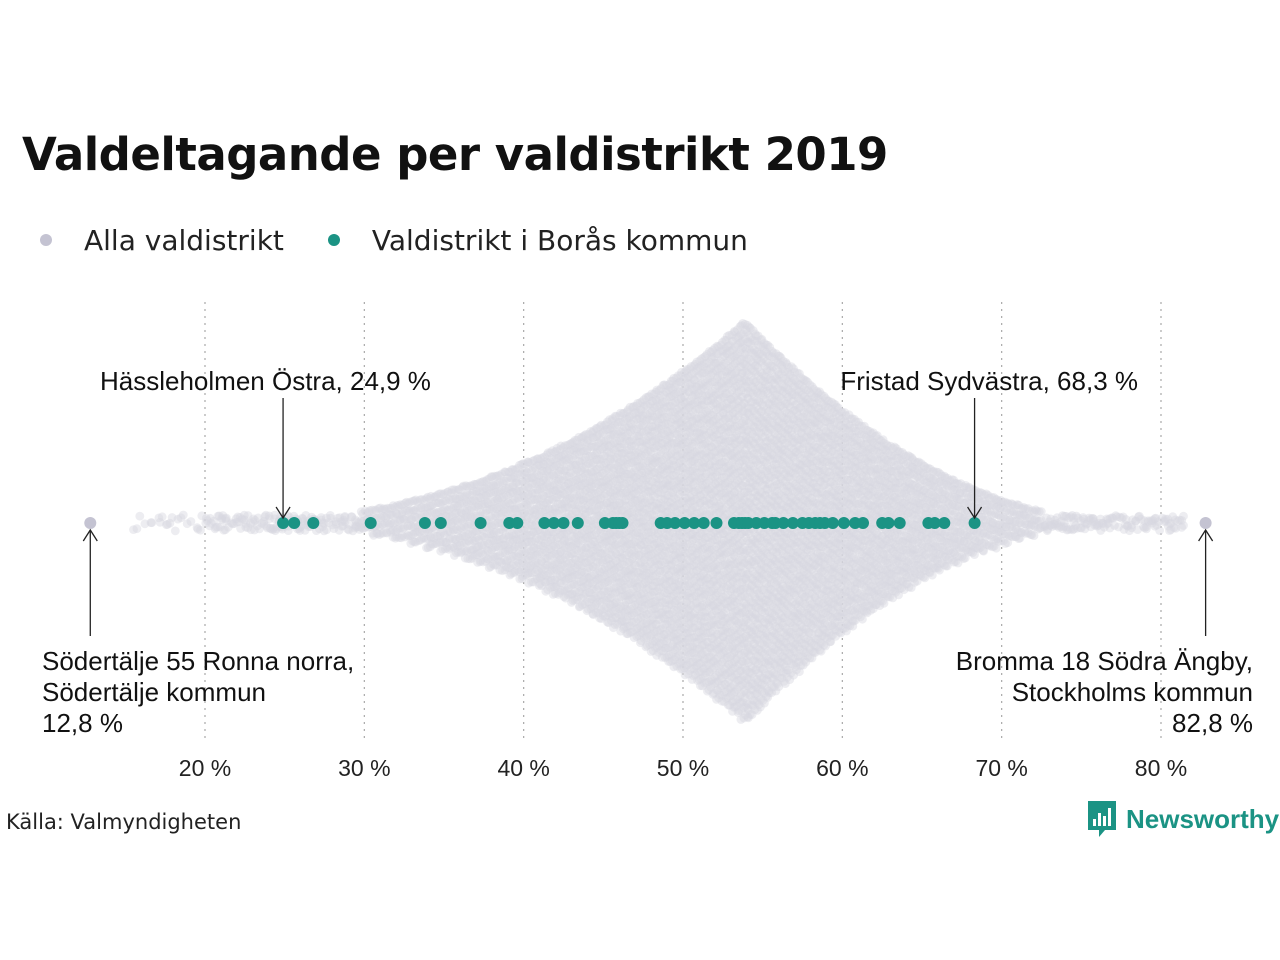  I want to click on legend-item-boras: Valdistrikt i Borås kommun, so click(537, 240).